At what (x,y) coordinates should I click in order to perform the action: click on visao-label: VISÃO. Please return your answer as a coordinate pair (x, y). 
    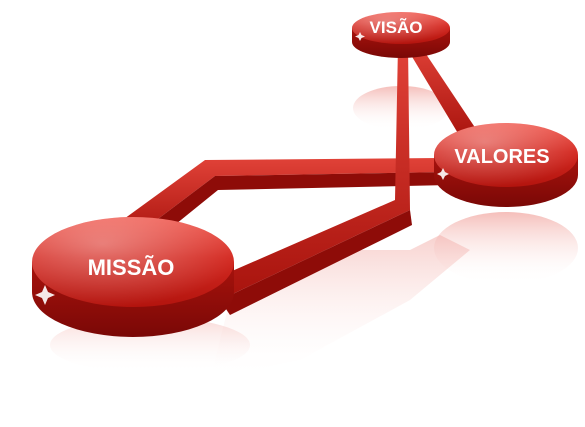
    Looking at the image, I should click on (396, 27).